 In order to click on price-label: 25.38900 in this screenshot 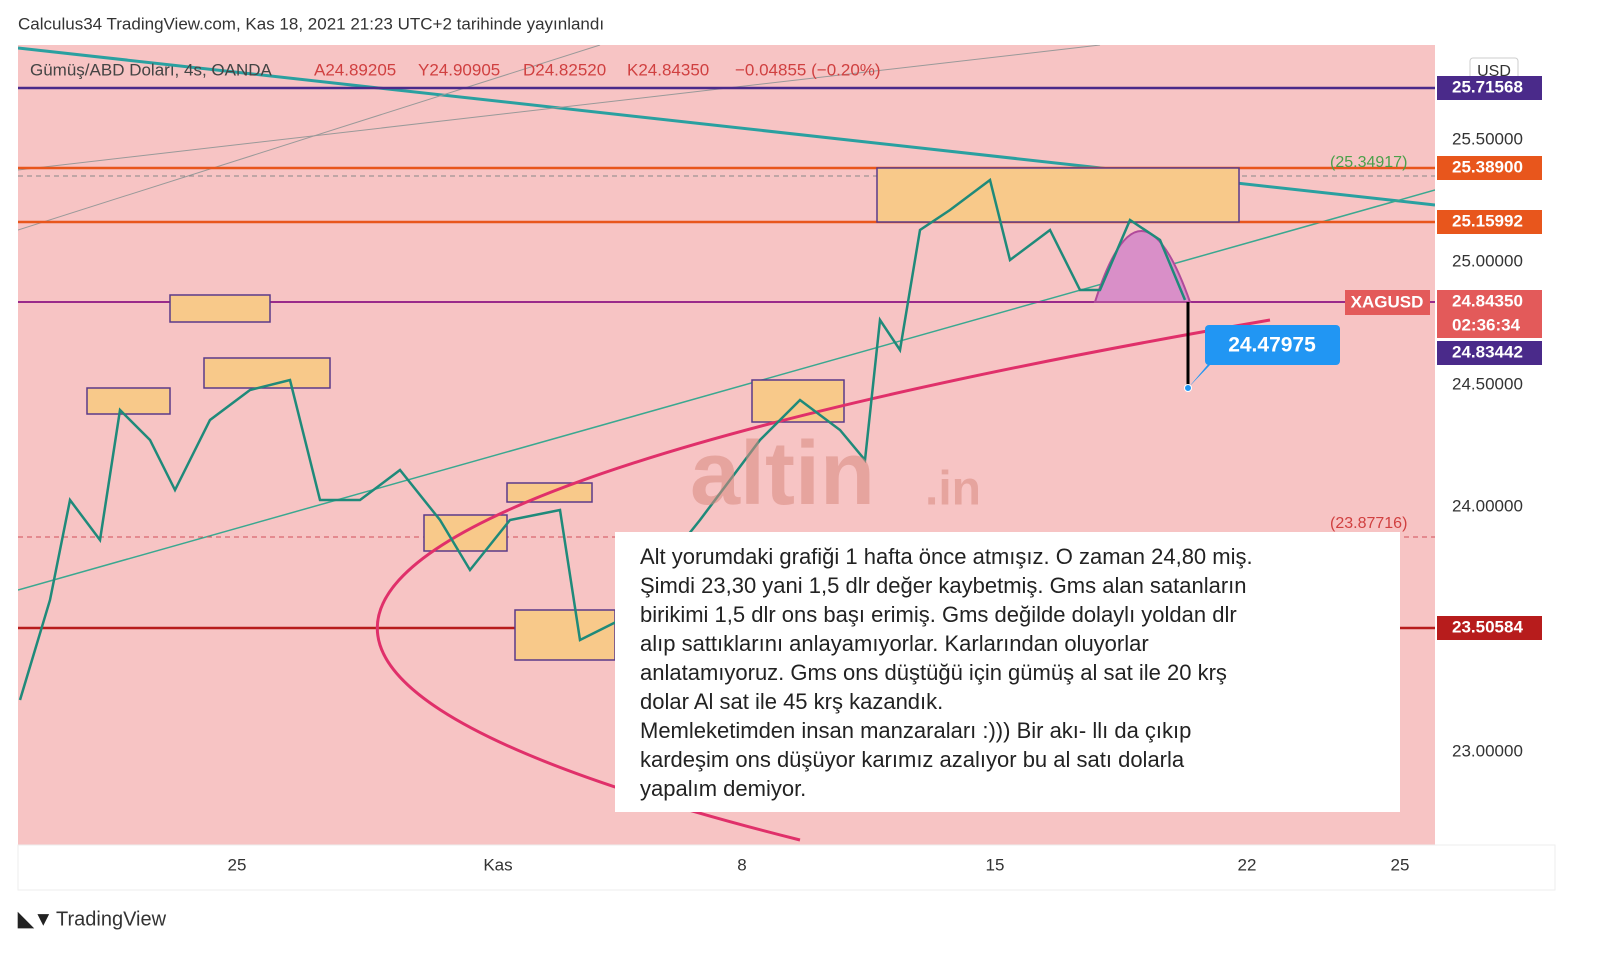, I will do `click(1487, 166)`.